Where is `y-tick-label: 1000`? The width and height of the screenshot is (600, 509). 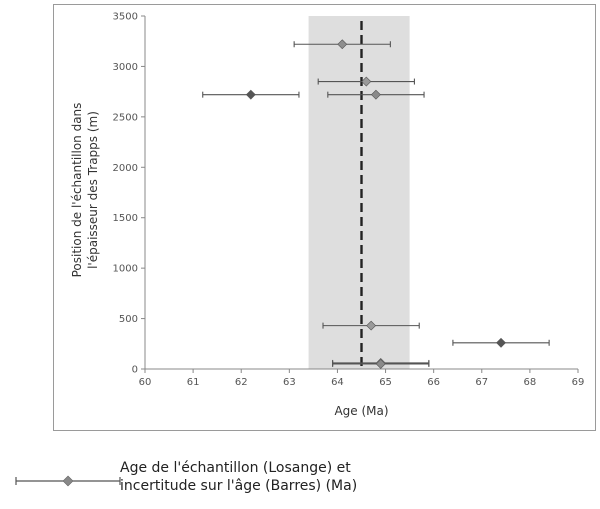
y-tick-label: 1000 is located at coordinates (125, 269).